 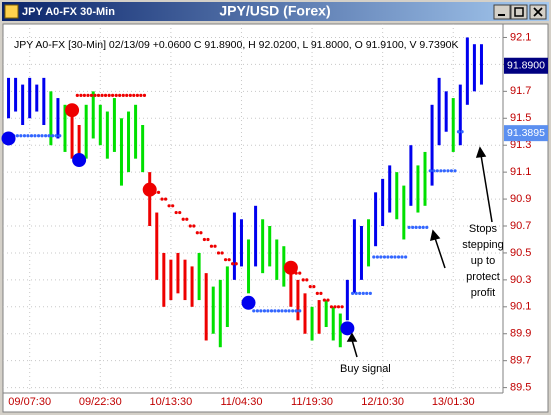 I want to click on stops-annotation: protect, so click(x=483, y=277).